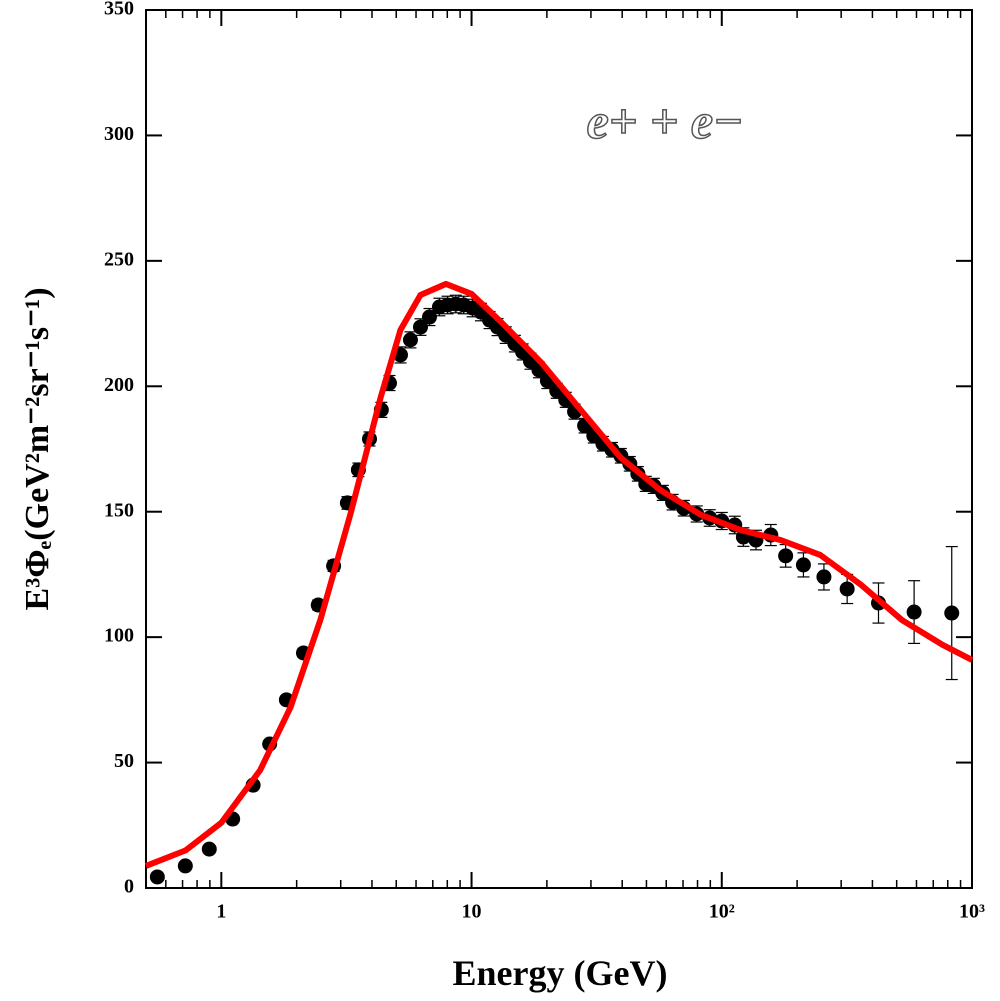  What do you see at coordinates (119, 385) in the screenshot?
I see `y-tick-label: 200` at bounding box center [119, 385].